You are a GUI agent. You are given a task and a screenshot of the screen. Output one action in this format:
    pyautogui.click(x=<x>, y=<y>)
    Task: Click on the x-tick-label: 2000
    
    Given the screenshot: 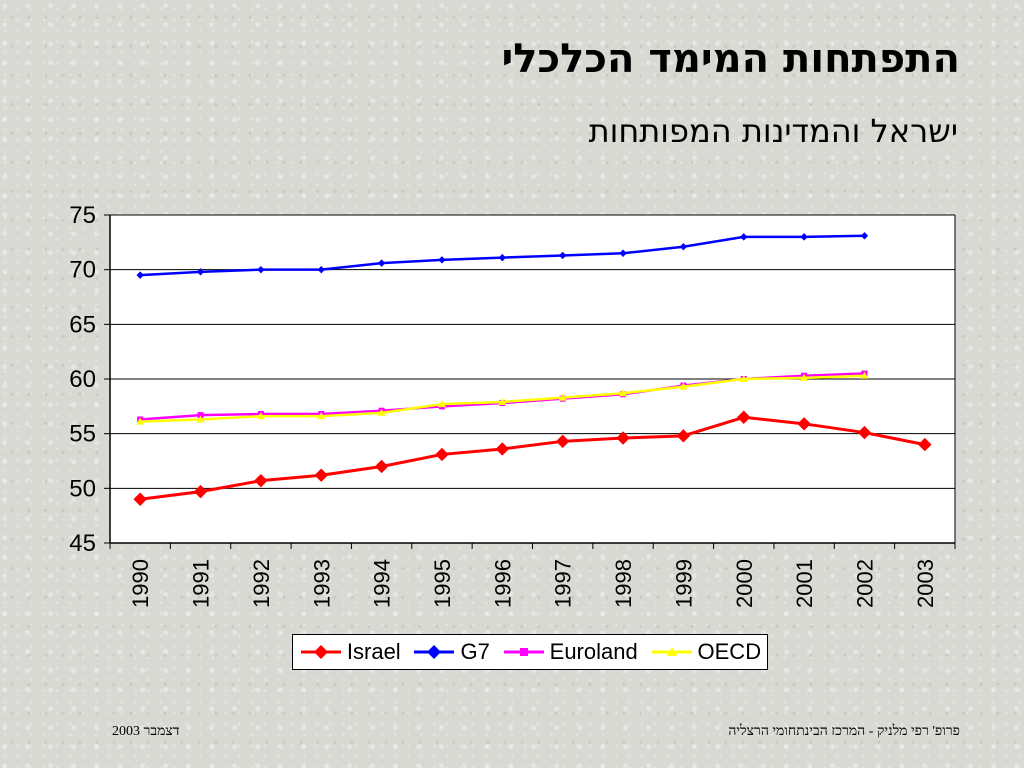 What is the action you would take?
    pyautogui.click(x=744, y=583)
    